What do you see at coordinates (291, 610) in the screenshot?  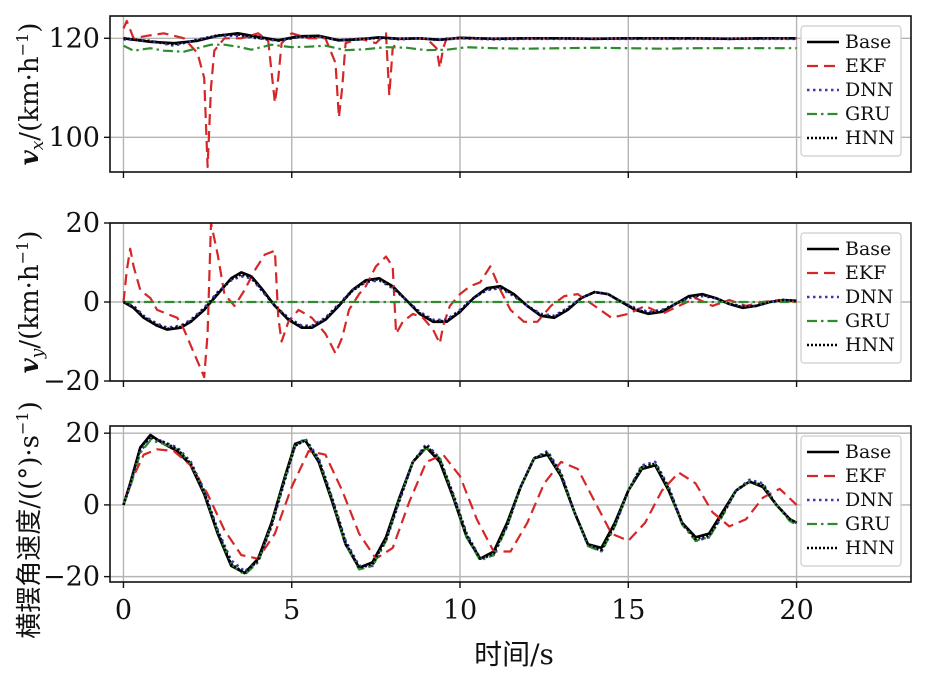 I see `x-tick-label: 5` at bounding box center [291, 610].